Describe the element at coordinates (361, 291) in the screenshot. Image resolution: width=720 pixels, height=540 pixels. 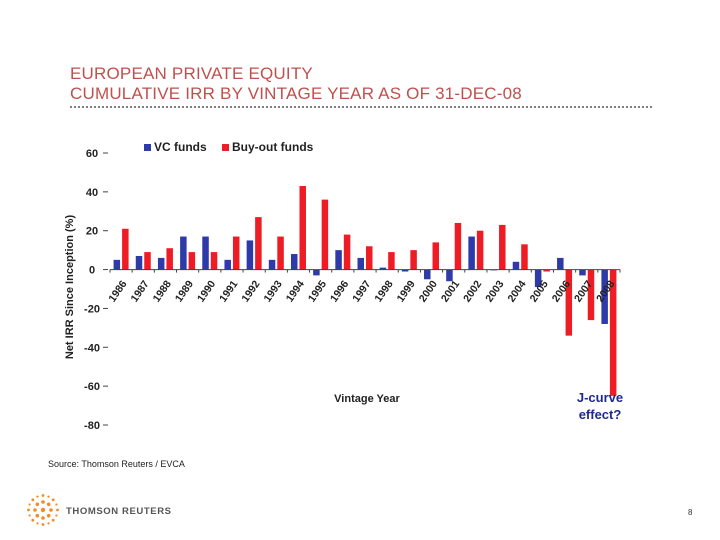
I see `x-tick-label: 1997` at that location.